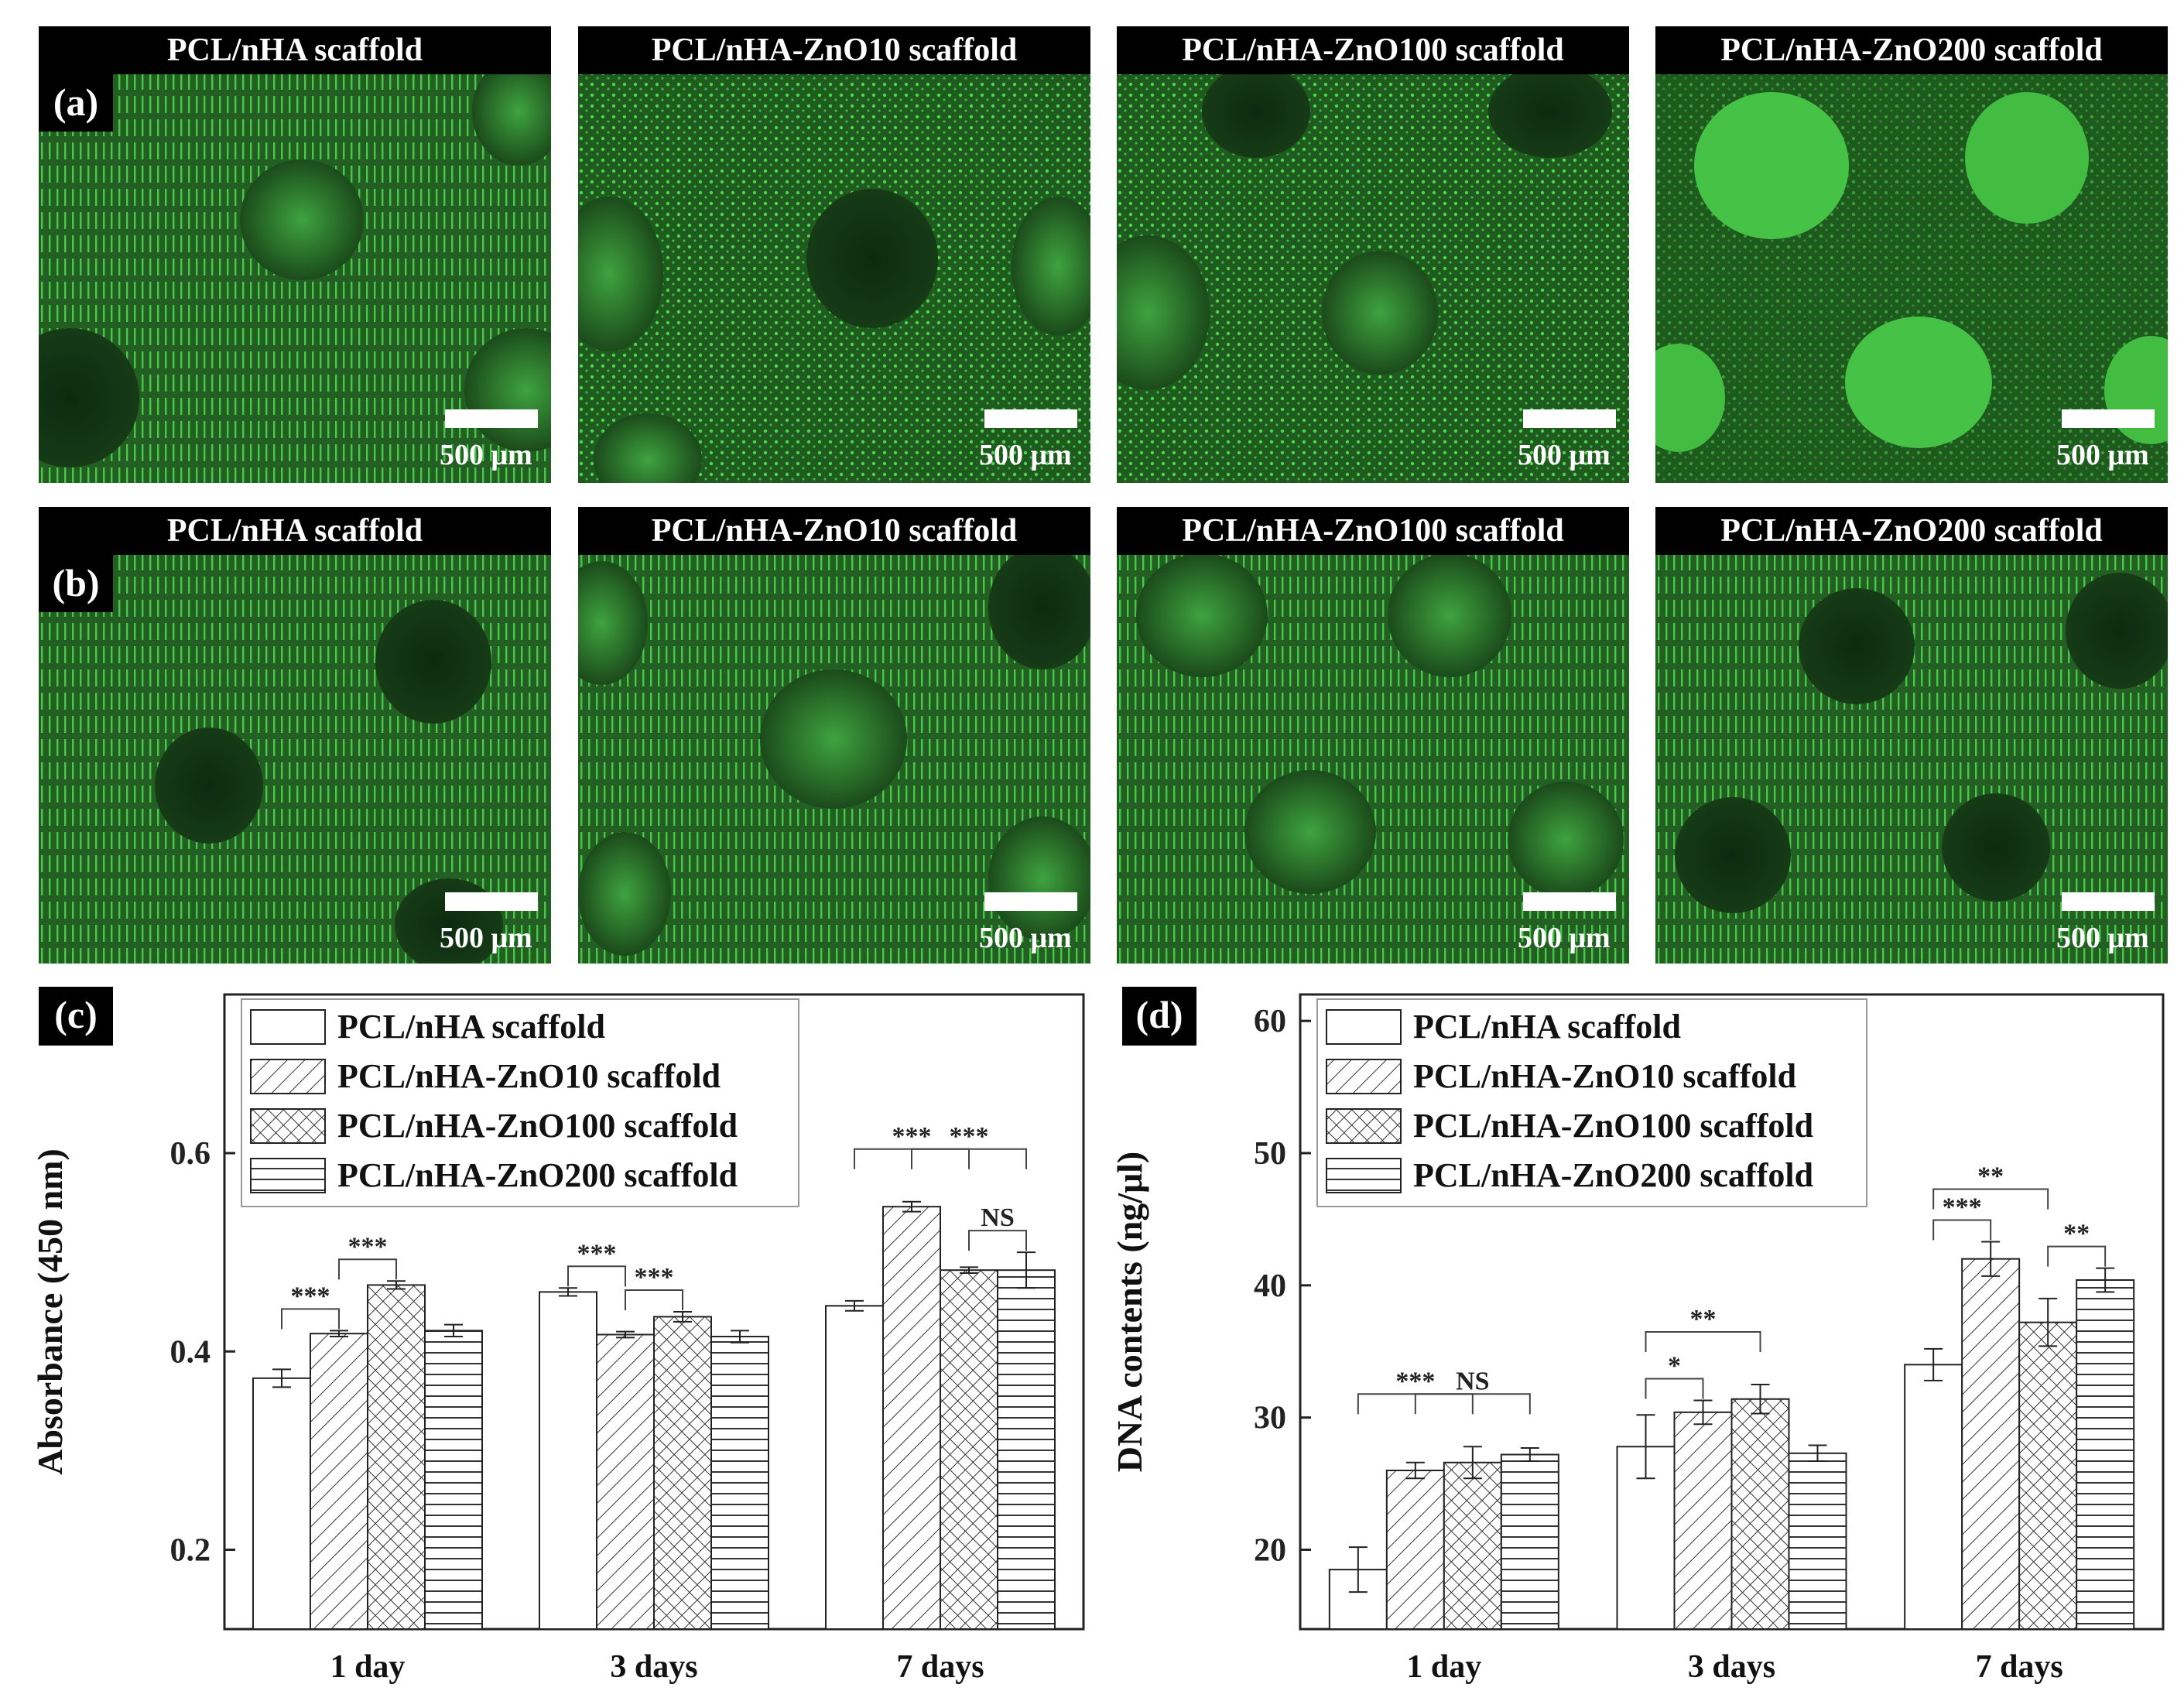  What do you see at coordinates (190, 1551) in the screenshot?
I see `y-tick-label: 0.2` at bounding box center [190, 1551].